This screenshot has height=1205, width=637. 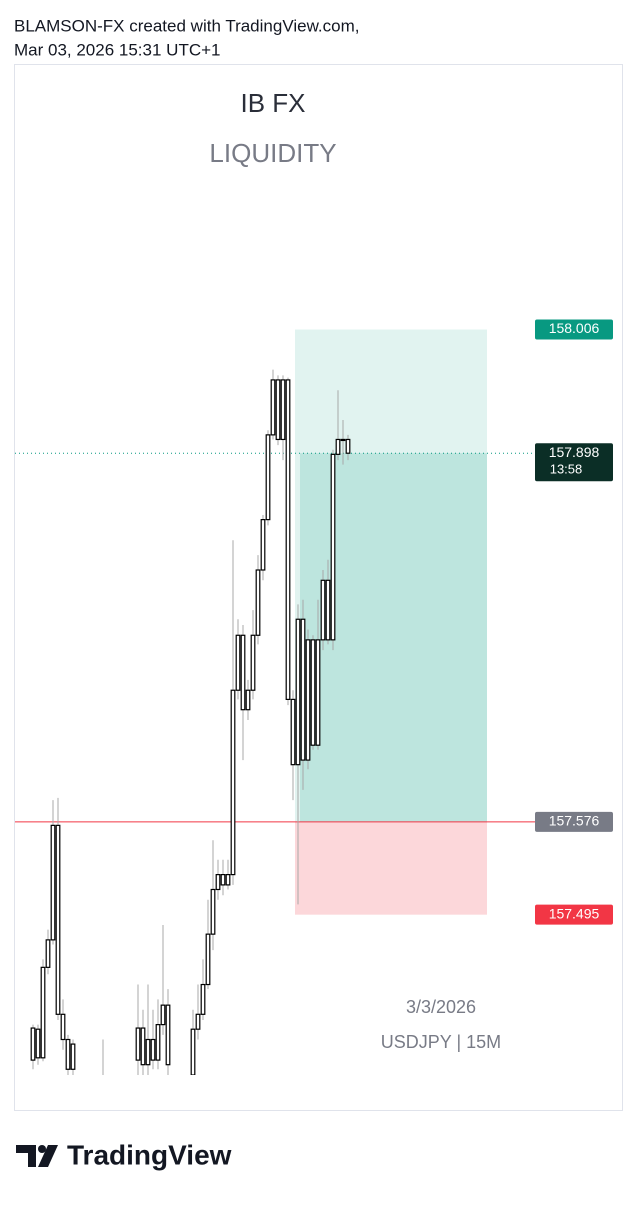 I want to click on annotation: 3/3/2026, so click(x=441, y=1007).